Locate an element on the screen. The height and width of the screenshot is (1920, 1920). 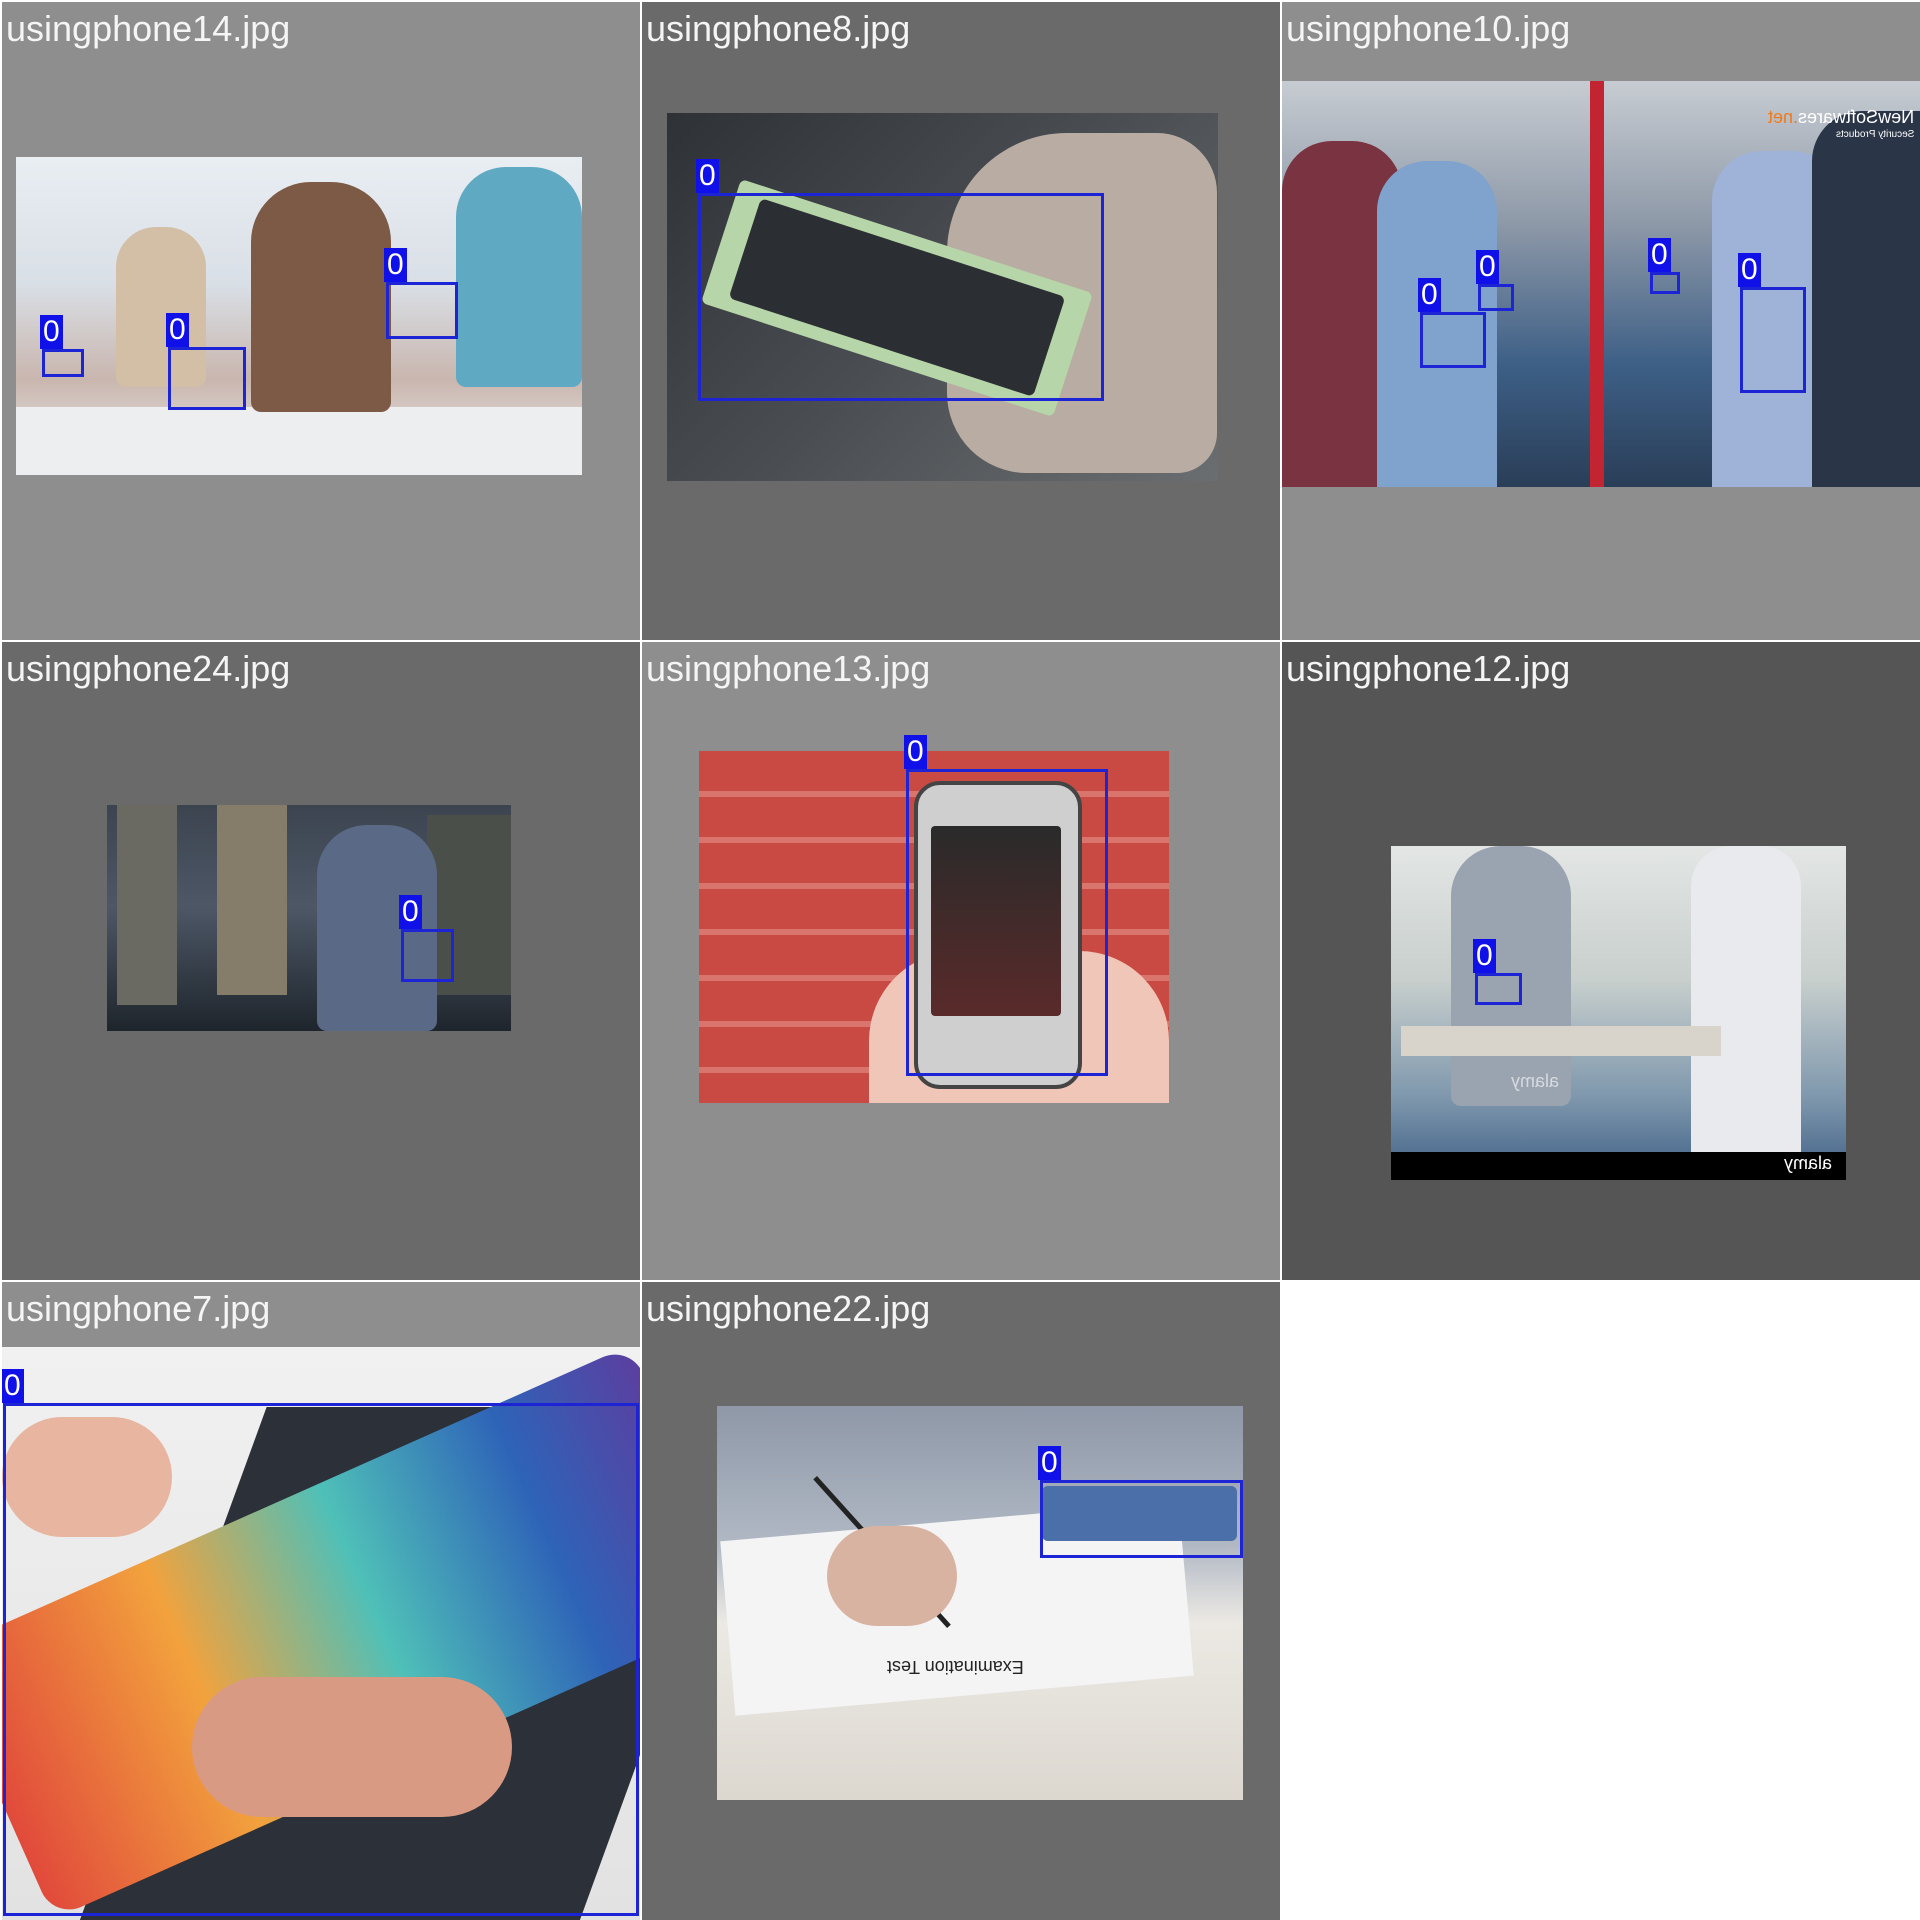
watermark: NewSoftwares.net is located at coordinates (1841, 117).